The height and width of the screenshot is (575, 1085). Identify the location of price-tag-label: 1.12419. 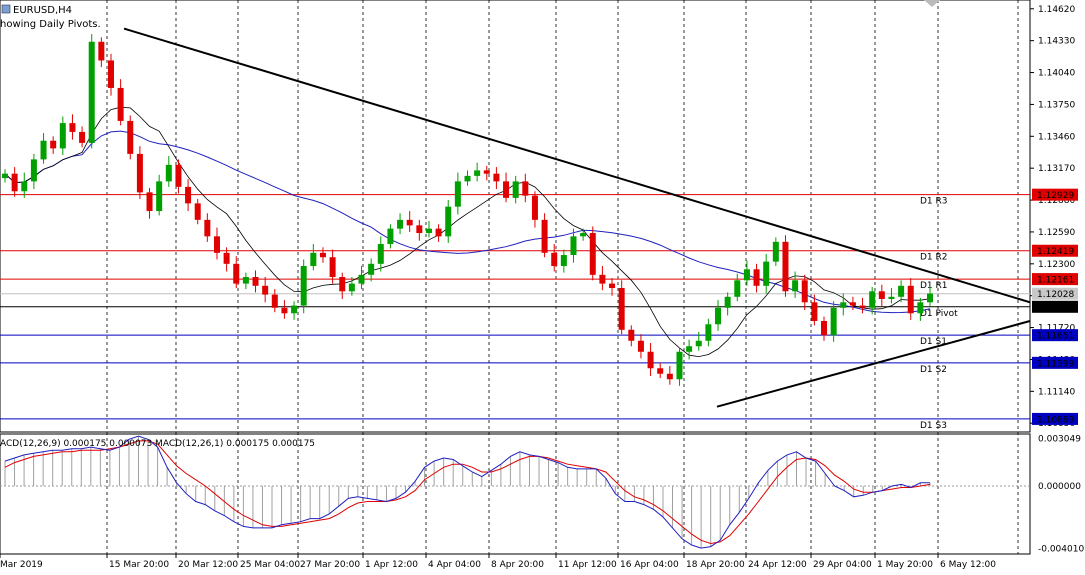
(1055, 252).